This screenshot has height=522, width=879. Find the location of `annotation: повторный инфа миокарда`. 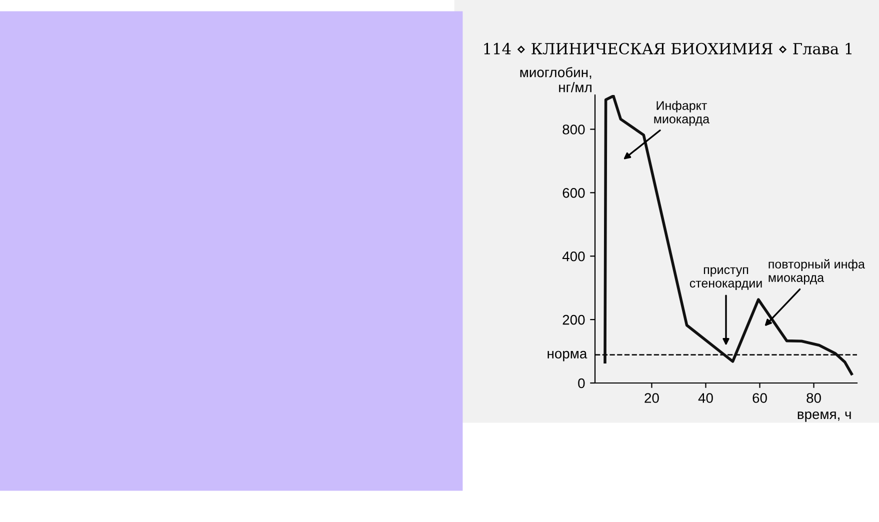

annotation: повторный инфа миокарда is located at coordinates (816, 271).